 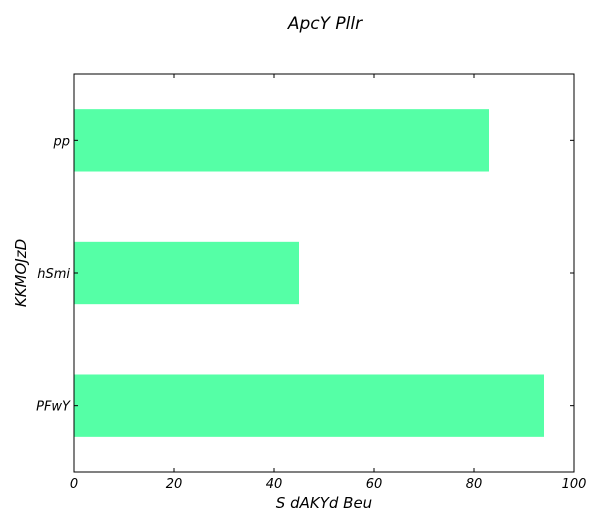 I want to click on y-tick-label-PFwY: PFwY, so click(x=53, y=407).